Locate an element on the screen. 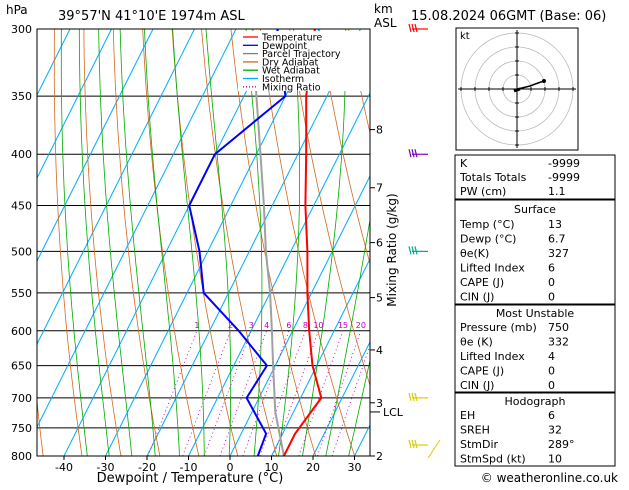 This screenshot has height=490, width=629. lcl-label: LCL is located at coordinates (393, 412).